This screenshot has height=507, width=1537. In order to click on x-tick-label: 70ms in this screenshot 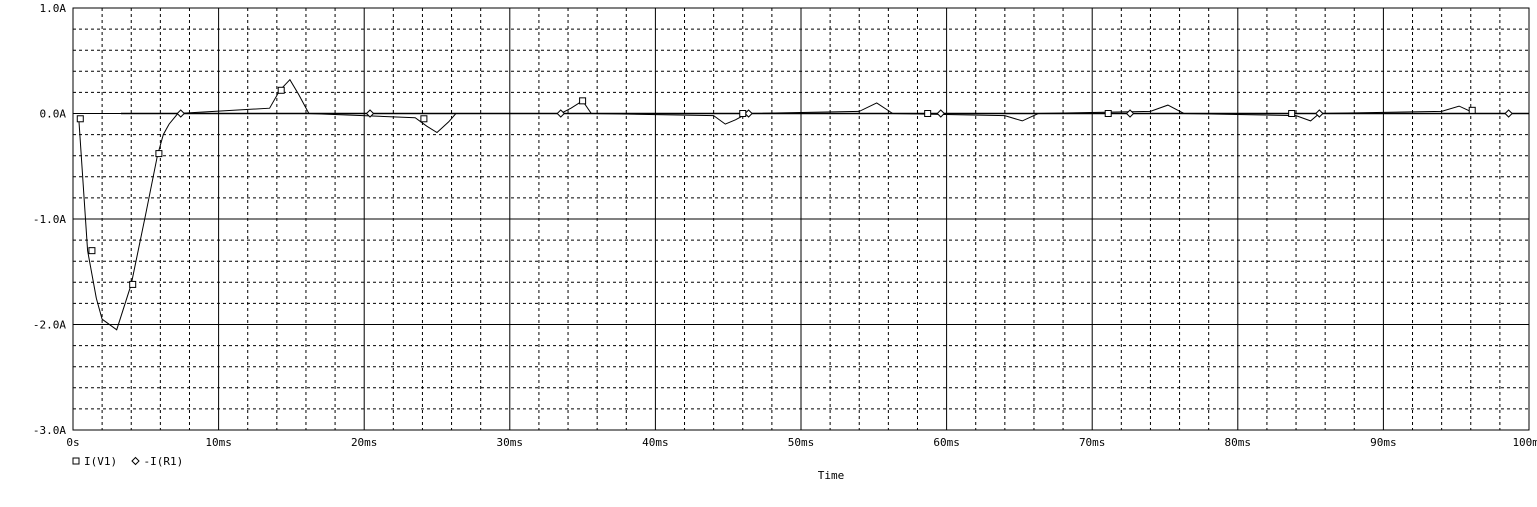, I will do `click(1092, 442)`.